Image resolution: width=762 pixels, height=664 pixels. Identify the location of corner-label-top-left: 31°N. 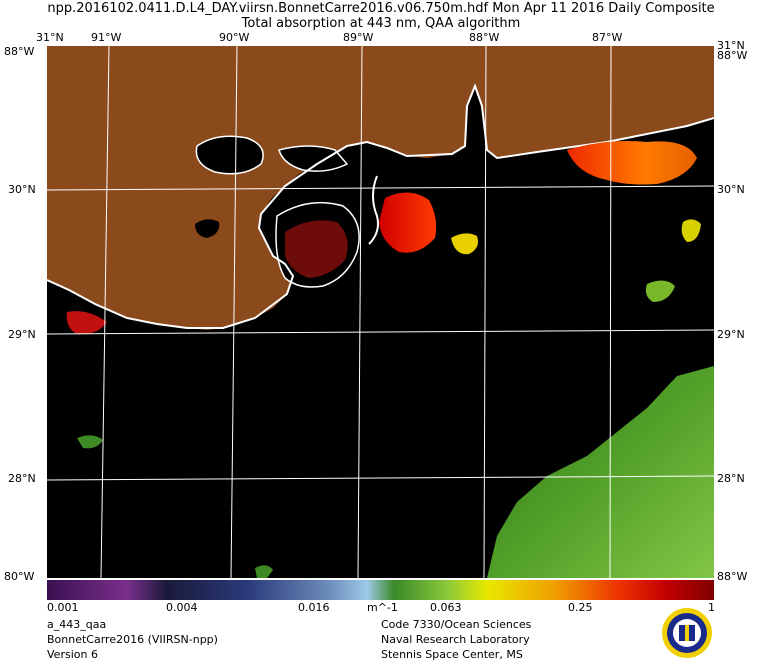
(50, 37).